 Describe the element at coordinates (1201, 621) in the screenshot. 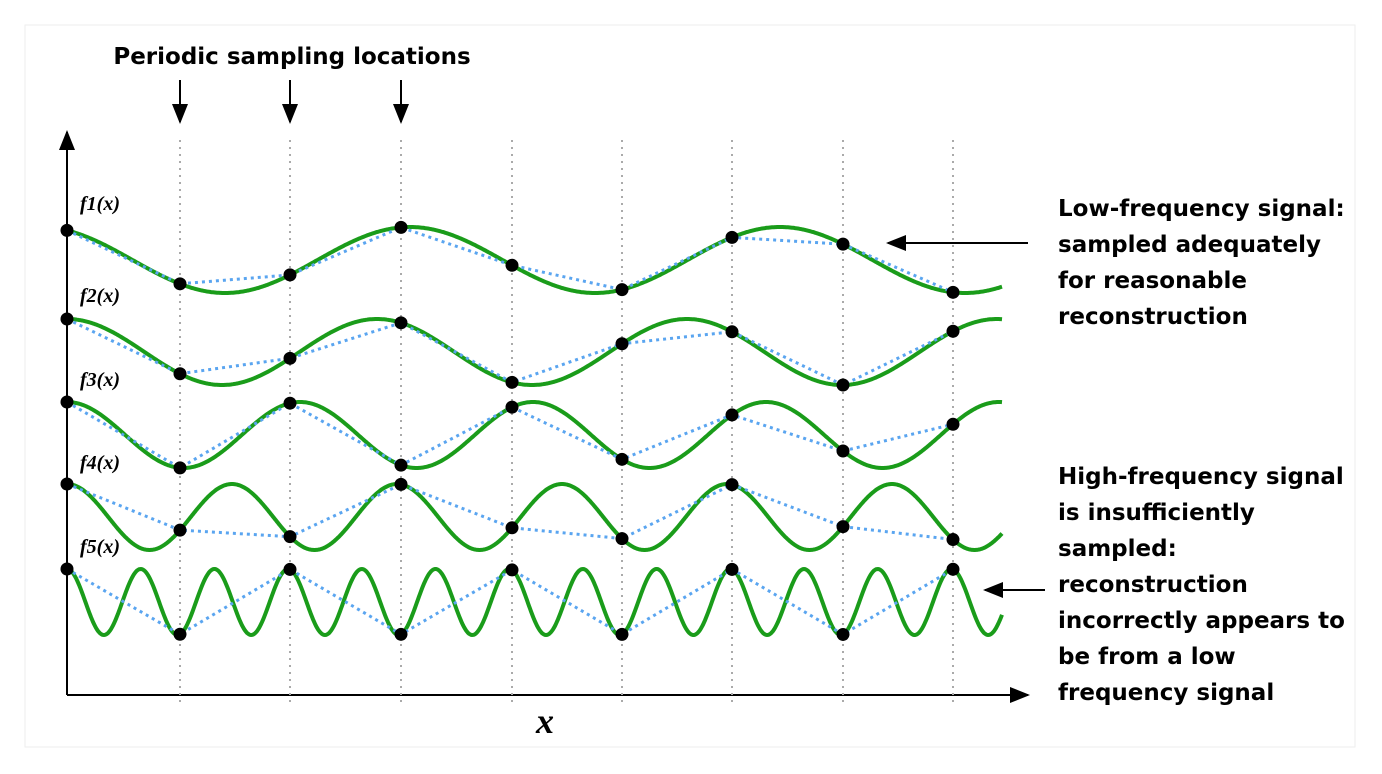

I see `annotation-line: incorrectly appears to` at that location.